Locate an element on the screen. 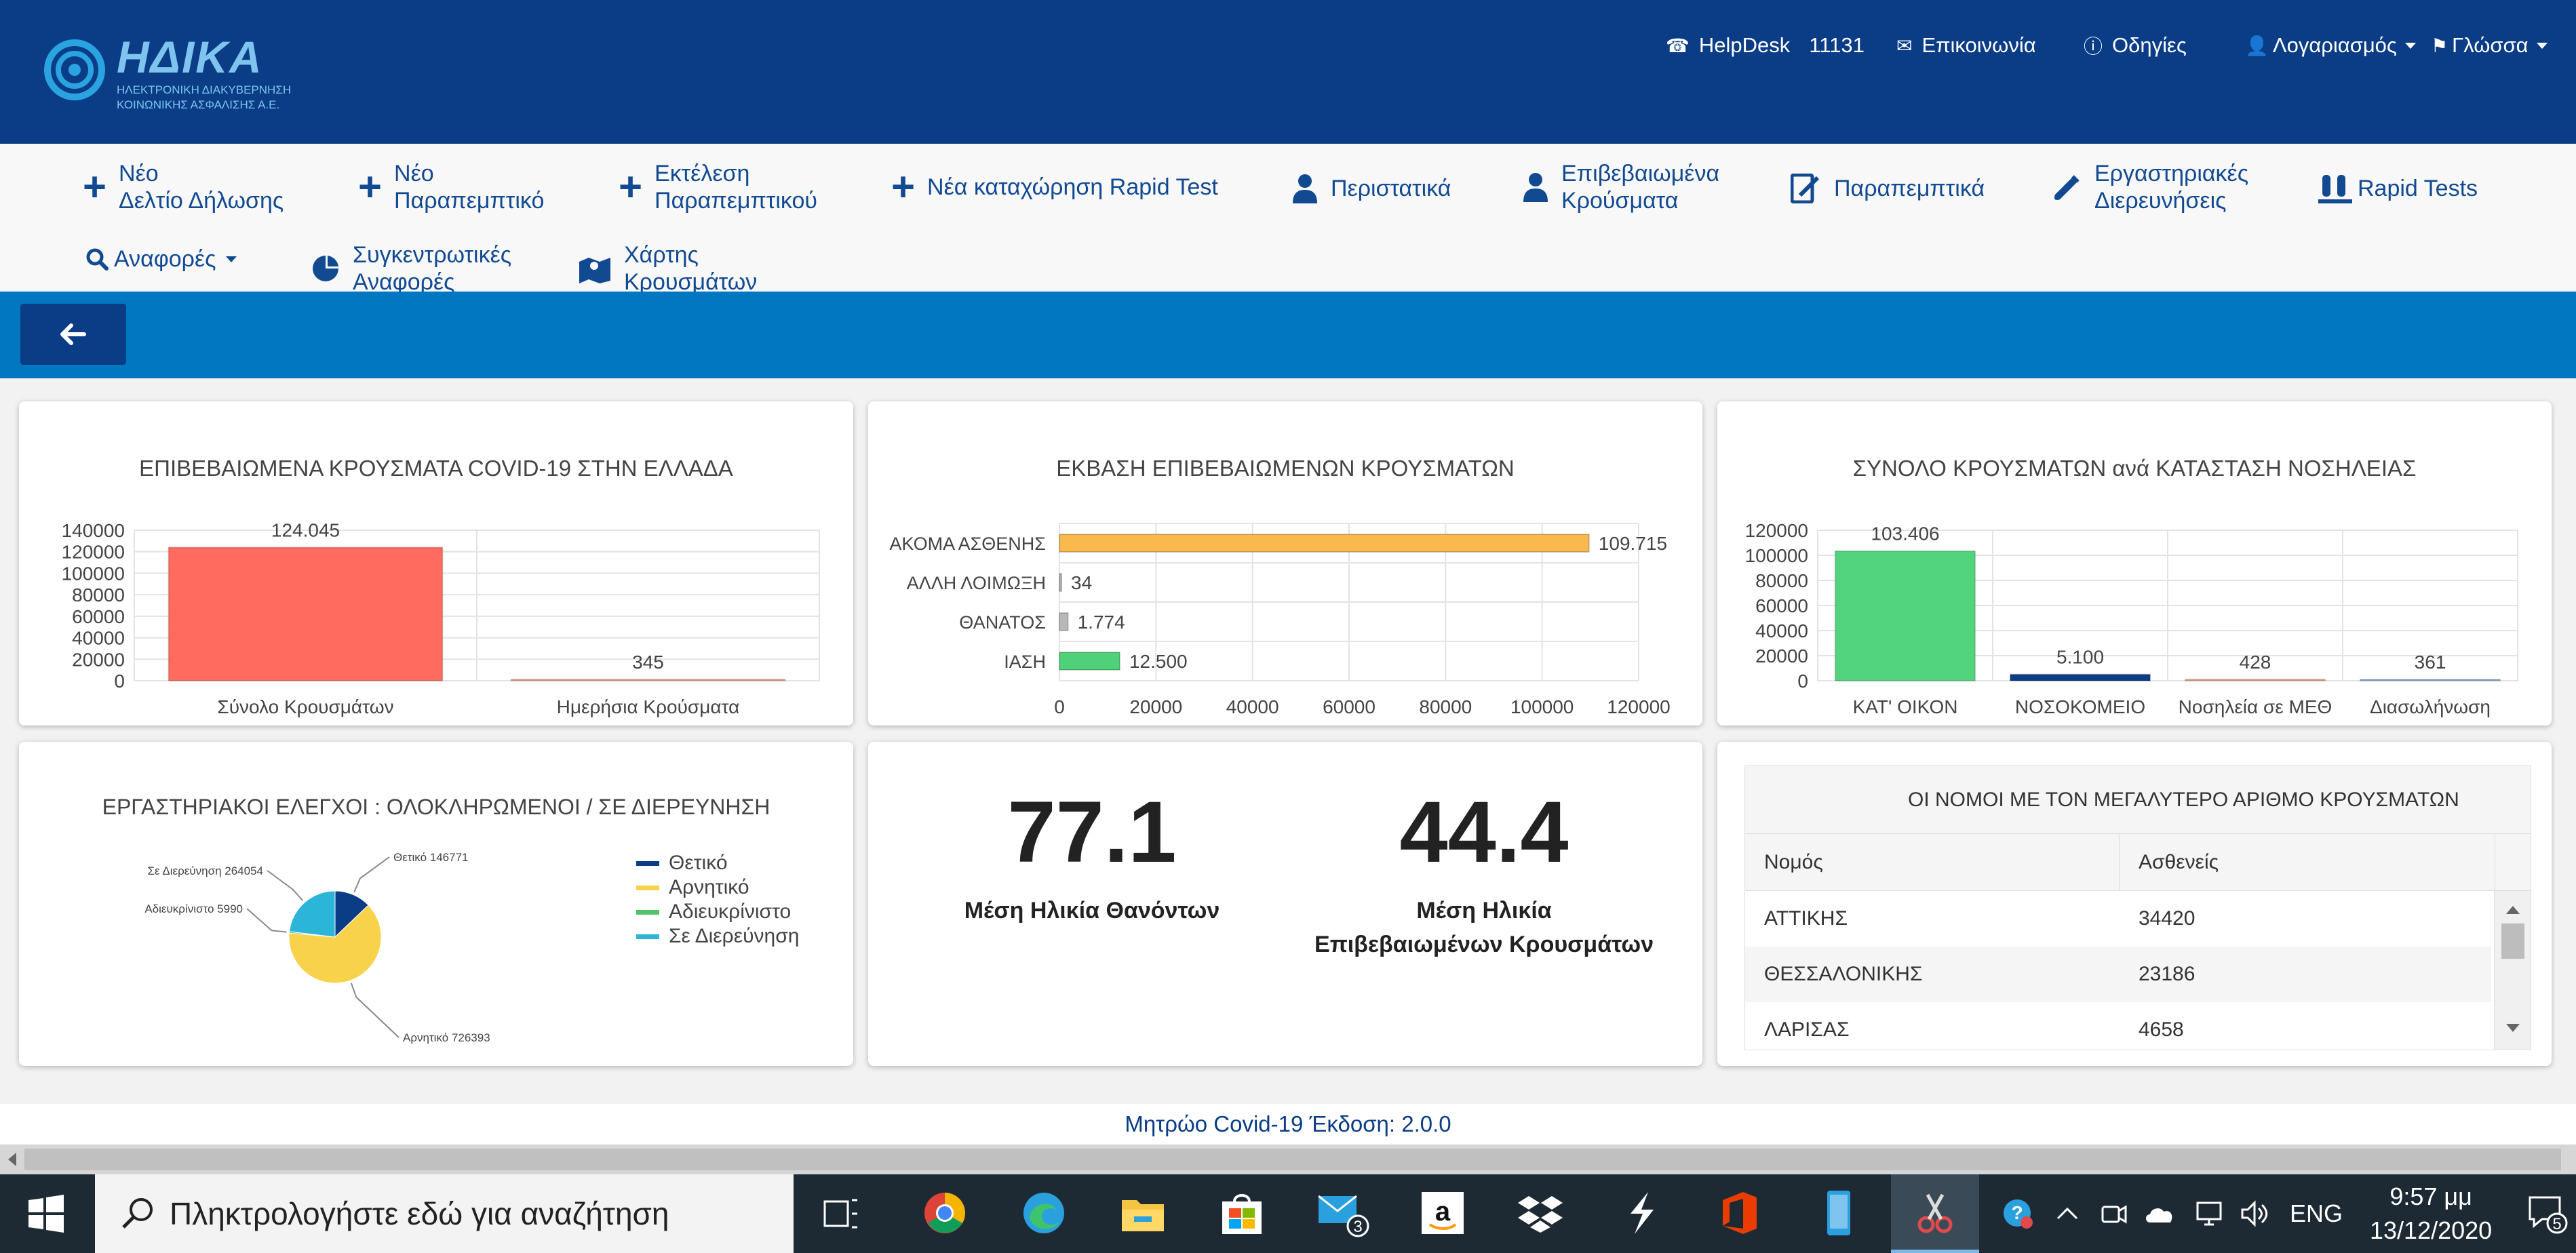 Image resolution: width=2576 pixels, height=1253 pixels. taskbar-search: Πληκτρολογήστε εδώ για αναζήτηση is located at coordinates (444, 1213).